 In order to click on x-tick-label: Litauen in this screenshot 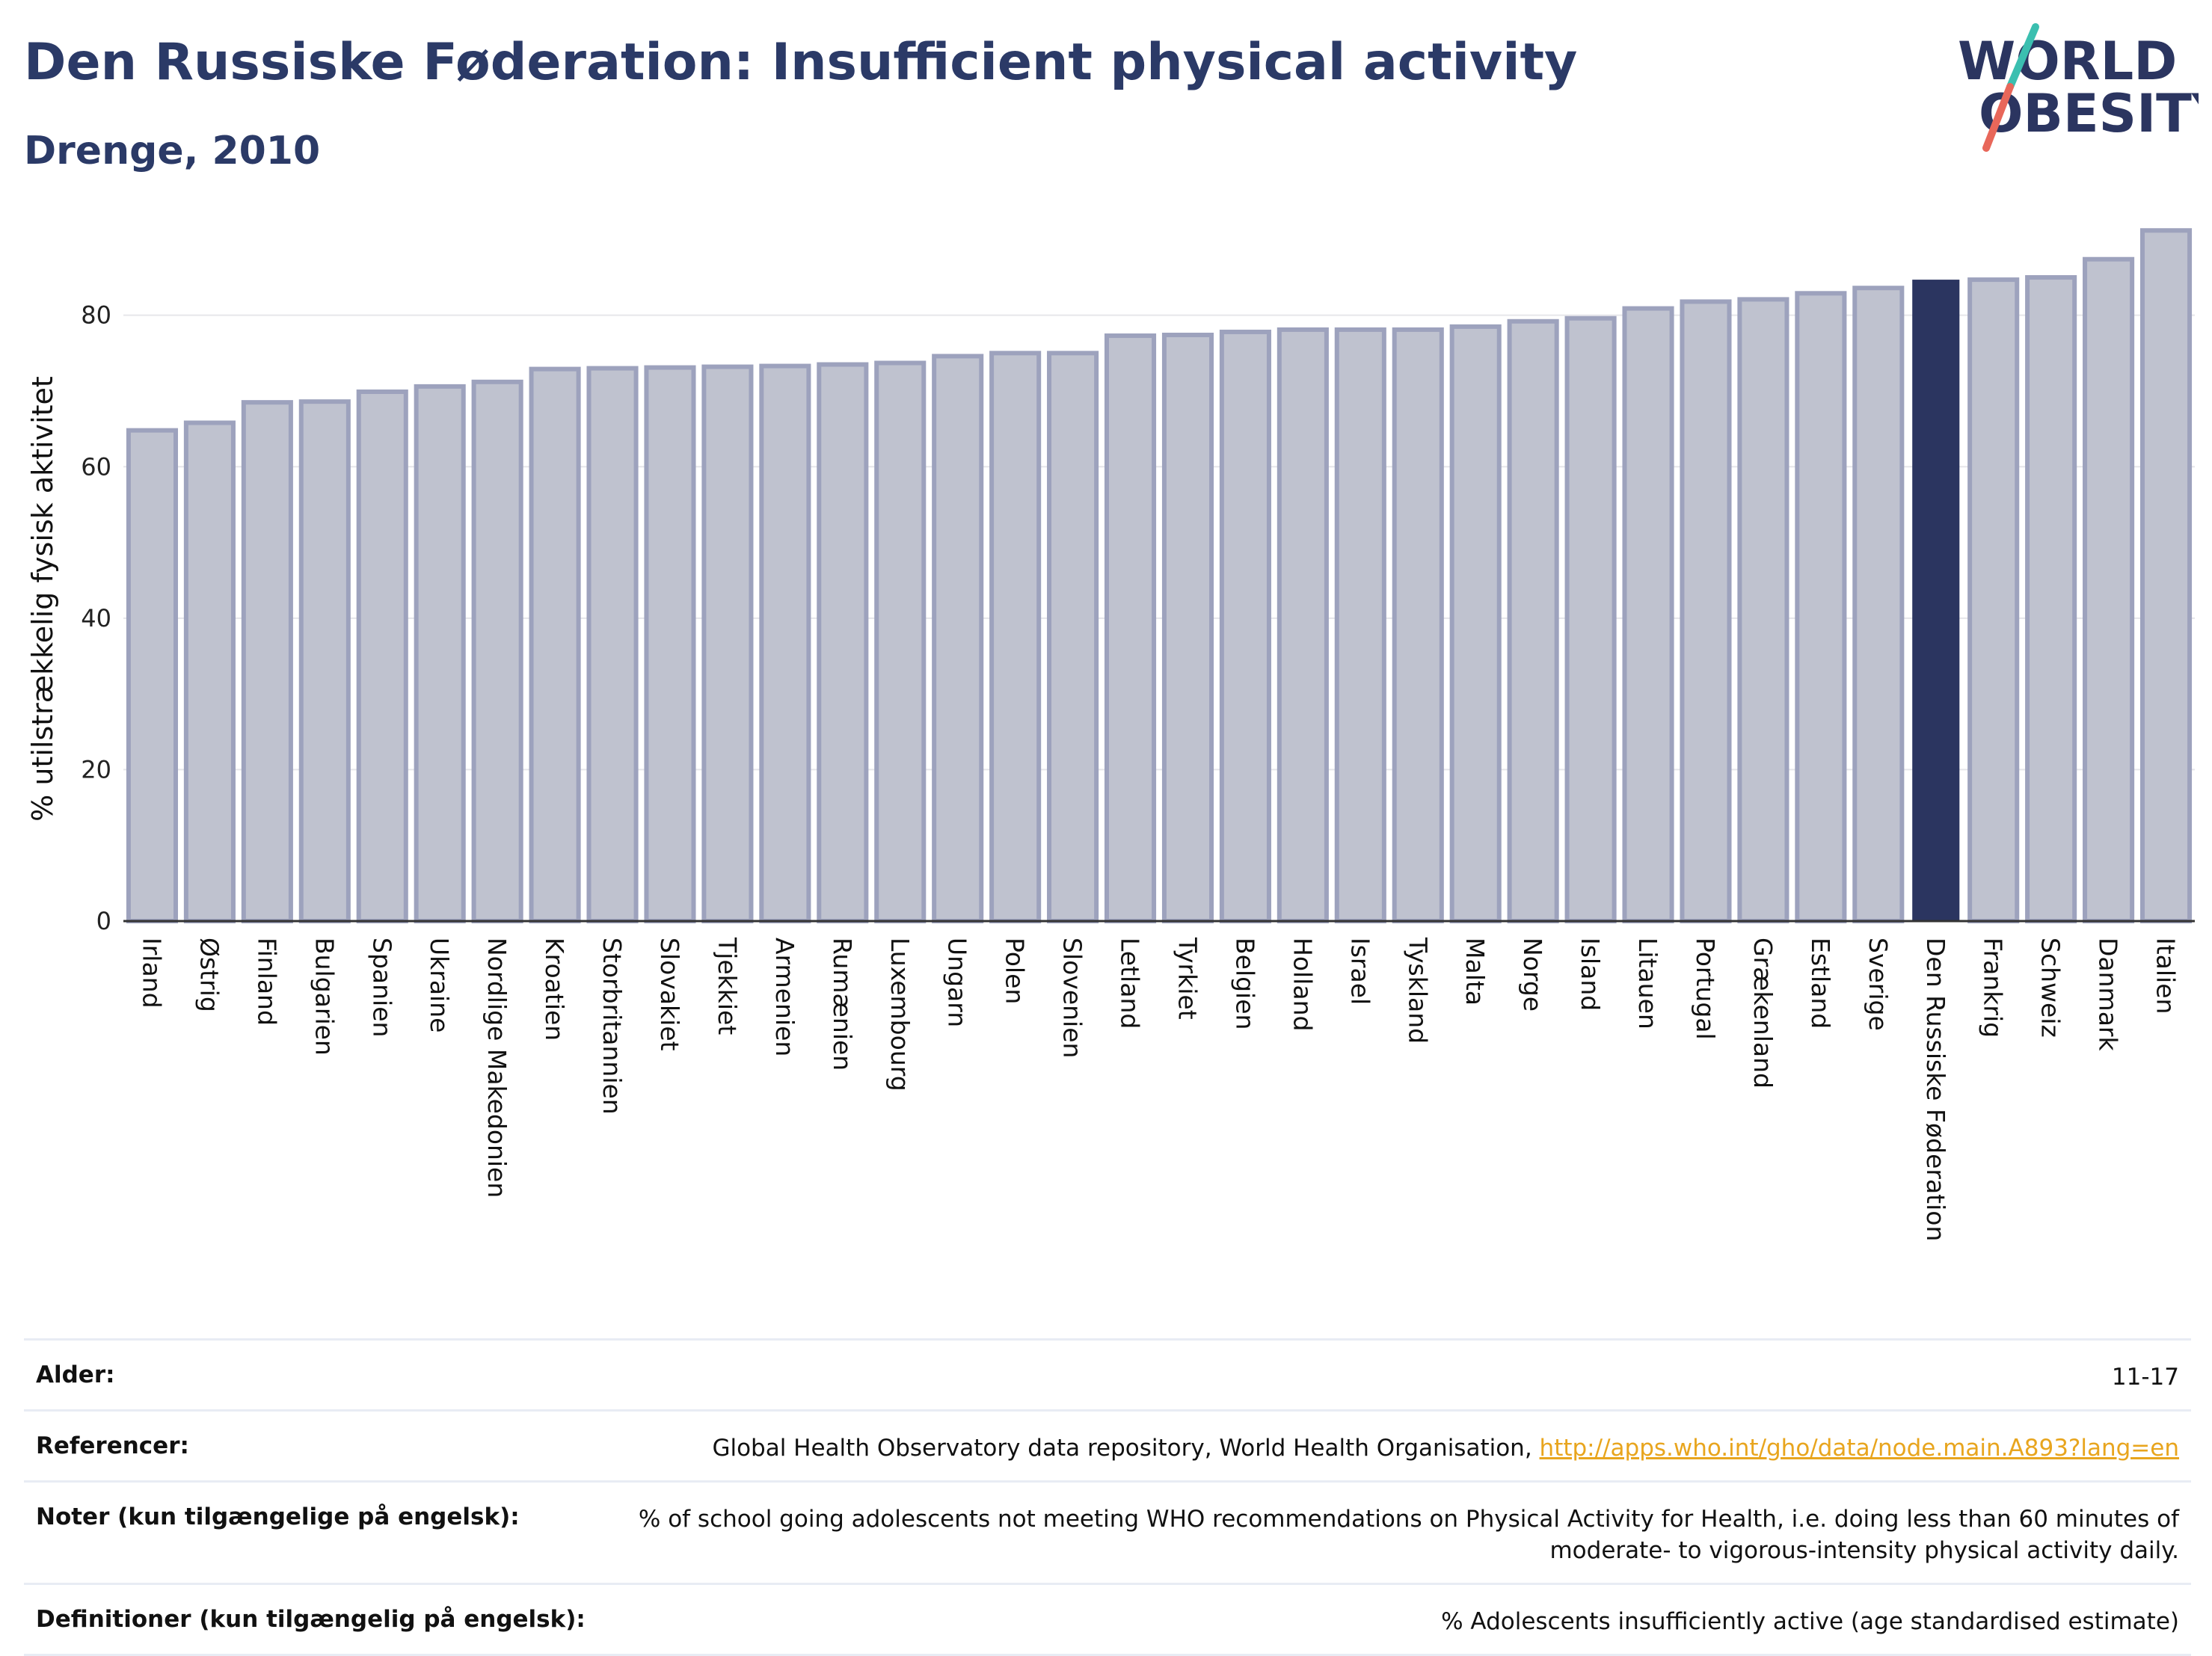, I will do `click(1647, 983)`.